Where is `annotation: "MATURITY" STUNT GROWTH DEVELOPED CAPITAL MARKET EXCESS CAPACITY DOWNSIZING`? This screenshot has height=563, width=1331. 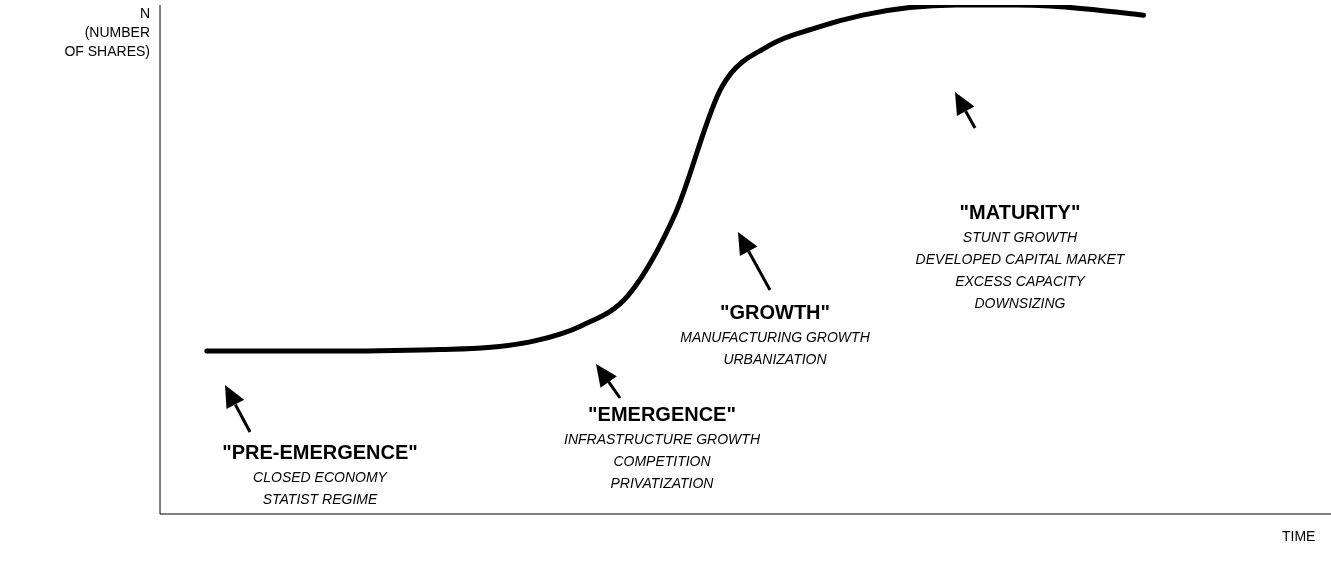 annotation: "MATURITY" STUNT GROWTH DEVELOPED CAPITAL MARKET EXCESS CAPACITY DOWNSIZING is located at coordinates (1020, 256).